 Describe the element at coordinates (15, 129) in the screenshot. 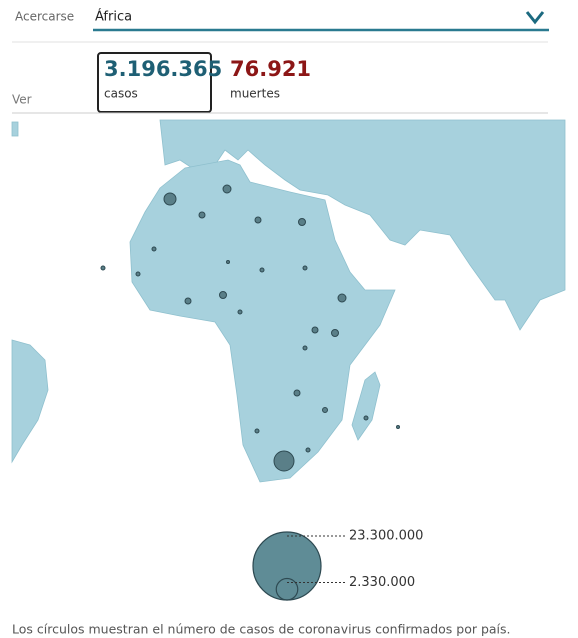

I see `land` at that location.